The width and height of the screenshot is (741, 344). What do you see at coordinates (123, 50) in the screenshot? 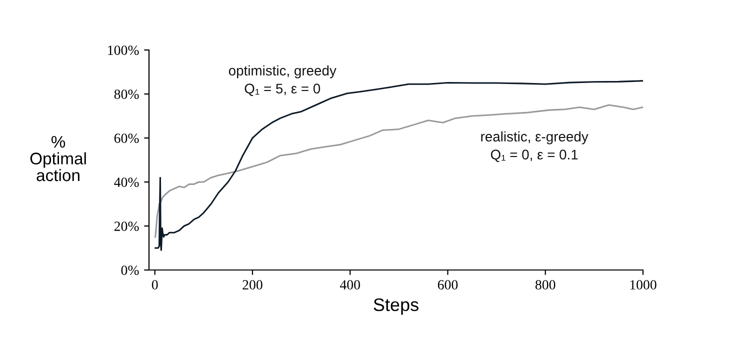
I see `y-tick-label: 100%` at bounding box center [123, 50].